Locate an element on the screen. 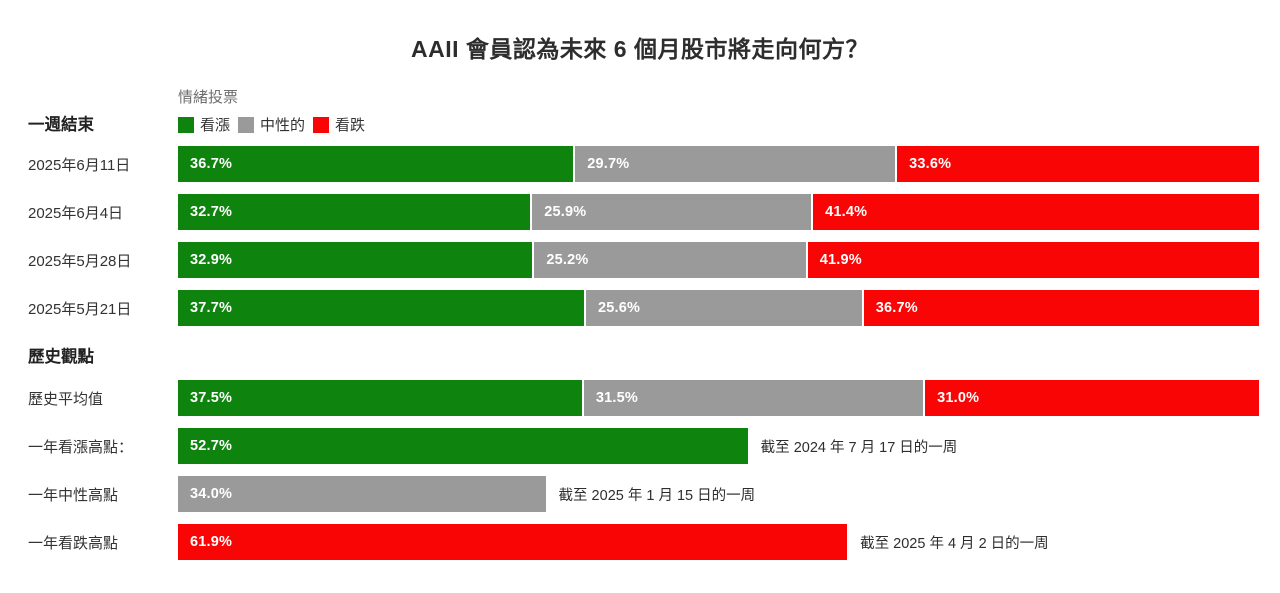 The height and width of the screenshot is (593, 1280). row-label: 2025年5月21日 is located at coordinates (80, 309).